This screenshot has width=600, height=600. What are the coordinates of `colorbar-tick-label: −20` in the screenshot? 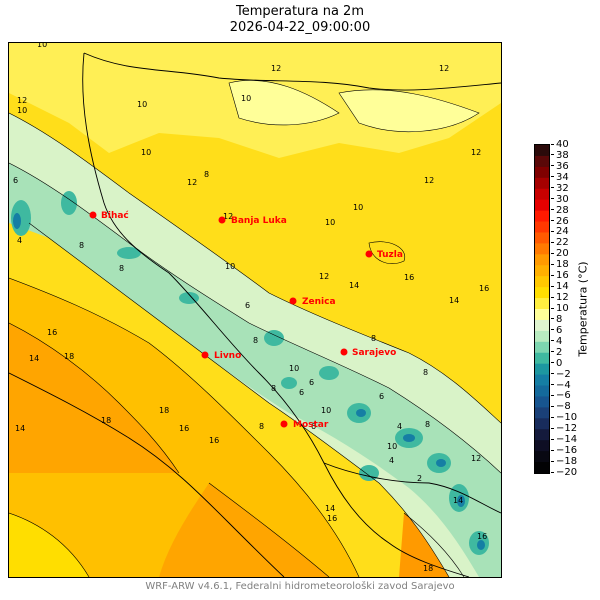 It's located at (564, 473).